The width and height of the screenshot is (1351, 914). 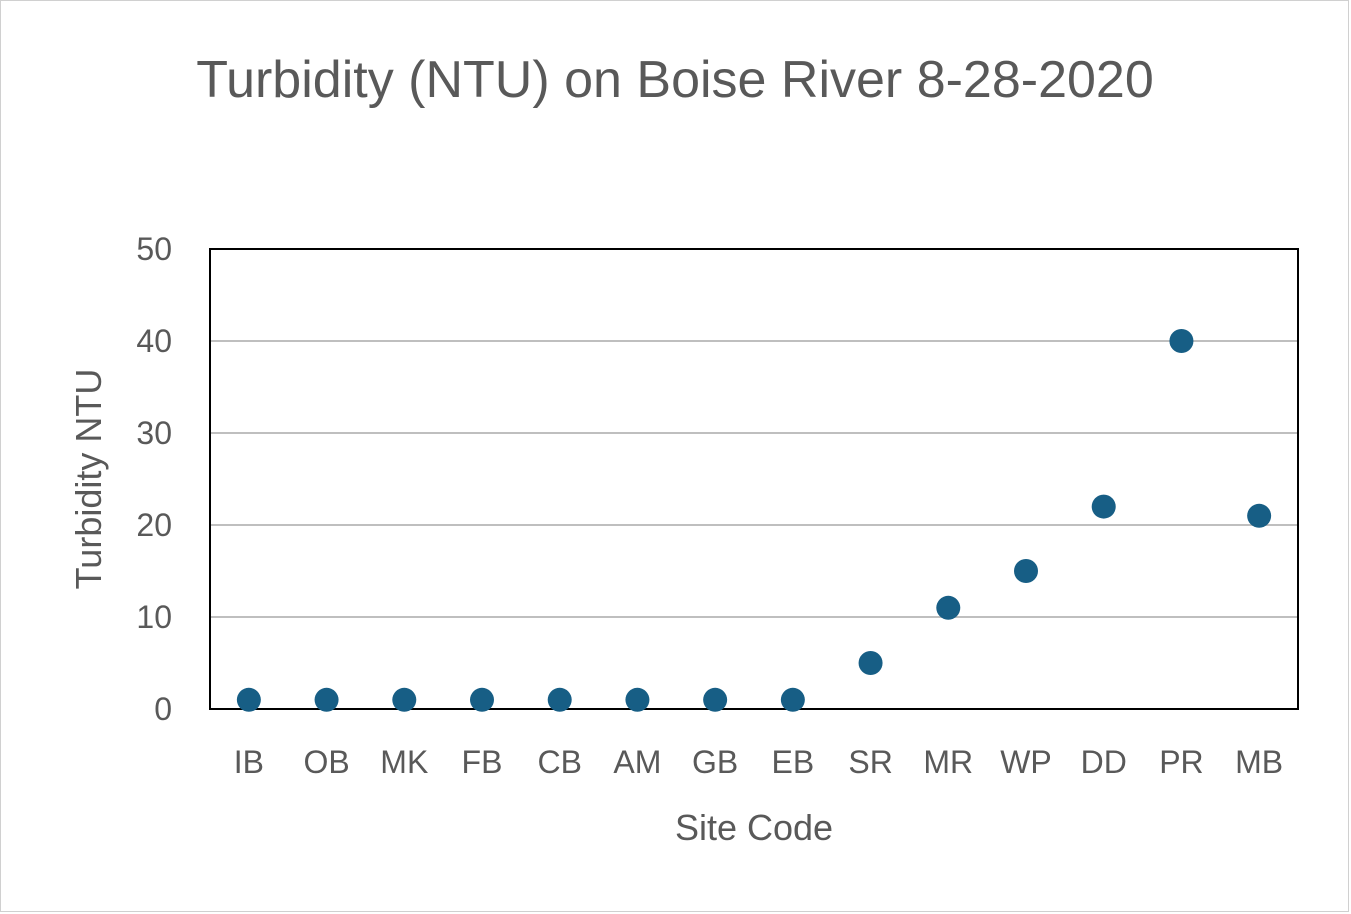 What do you see at coordinates (88, 479) in the screenshot?
I see `y-axis-title: Turbidity NTU` at bounding box center [88, 479].